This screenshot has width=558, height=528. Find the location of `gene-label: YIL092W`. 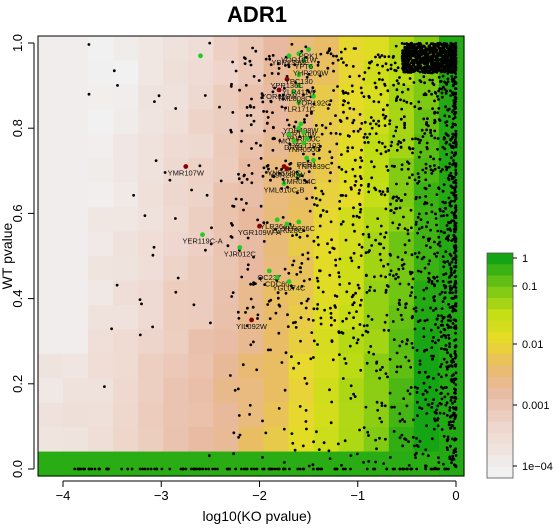

gene-label: YIL092W is located at coordinates (252, 326).